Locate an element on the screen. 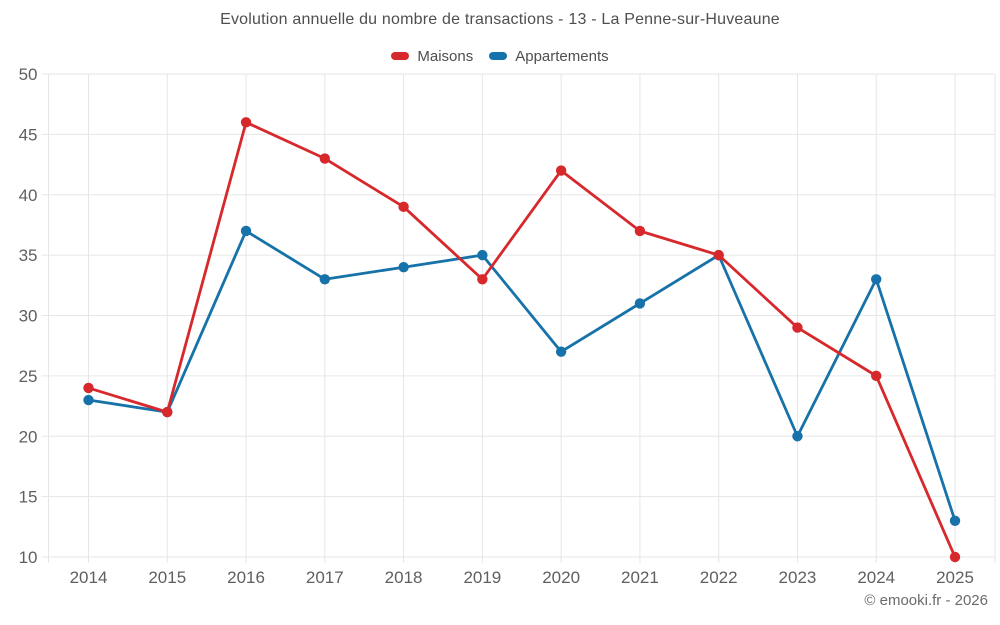 Image resolution: width=1000 pixels, height=625 pixels. legend-swatch-maisons is located at coordinates (400, 56).